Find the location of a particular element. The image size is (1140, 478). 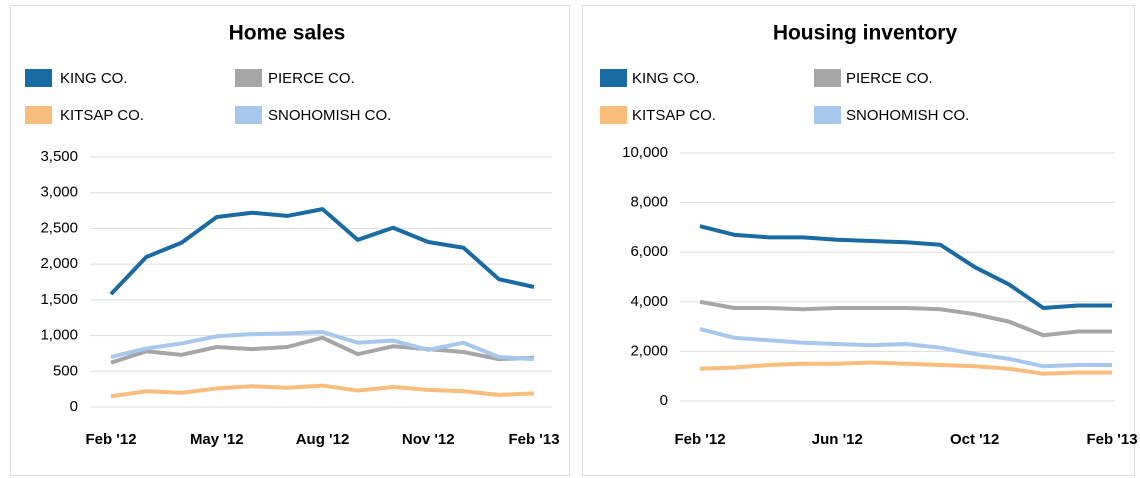

x-tick-label: Jun '12 is located at coordinates (837, 439).